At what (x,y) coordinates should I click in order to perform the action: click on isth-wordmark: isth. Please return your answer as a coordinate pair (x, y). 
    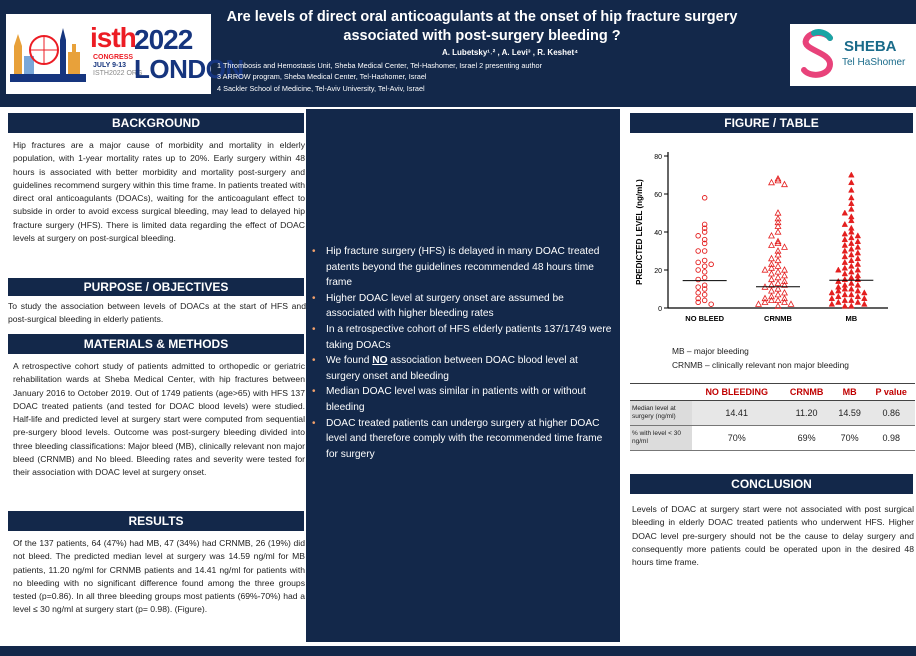
    Looking at the image, I should click on (113, 37).